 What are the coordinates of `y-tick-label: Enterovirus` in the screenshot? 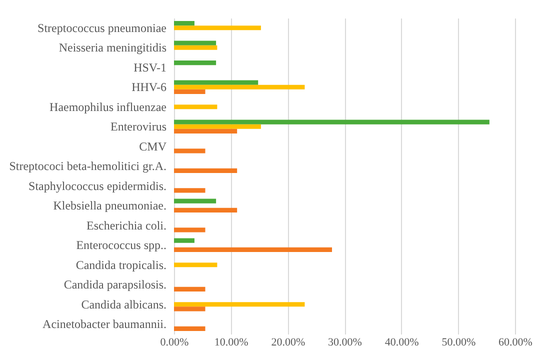 It's located at (138, 127).